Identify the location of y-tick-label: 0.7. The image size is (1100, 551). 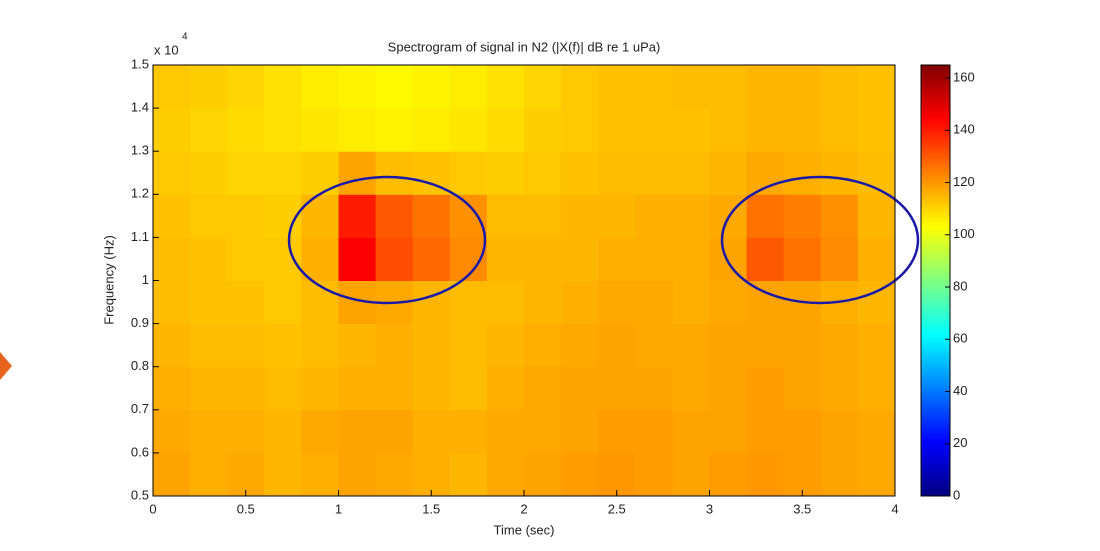
(140, 408).